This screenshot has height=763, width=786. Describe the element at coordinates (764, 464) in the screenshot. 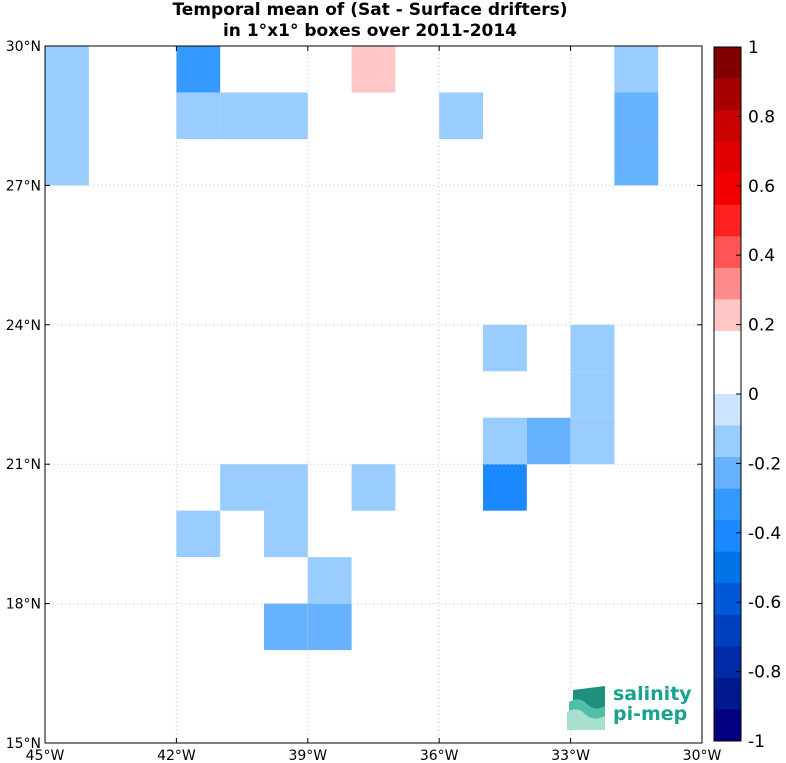

I see `colorbar-tick-label: -0.2` at that location.